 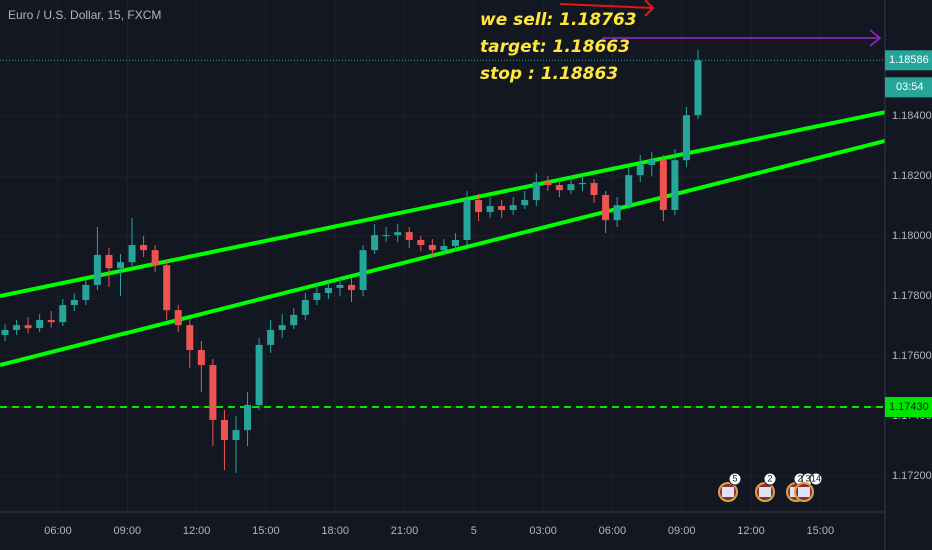 What do you see at coordinates (555, 47) in the screenshot?
I see `annotation: target: 1.18663` at bounding box center [555, 47].